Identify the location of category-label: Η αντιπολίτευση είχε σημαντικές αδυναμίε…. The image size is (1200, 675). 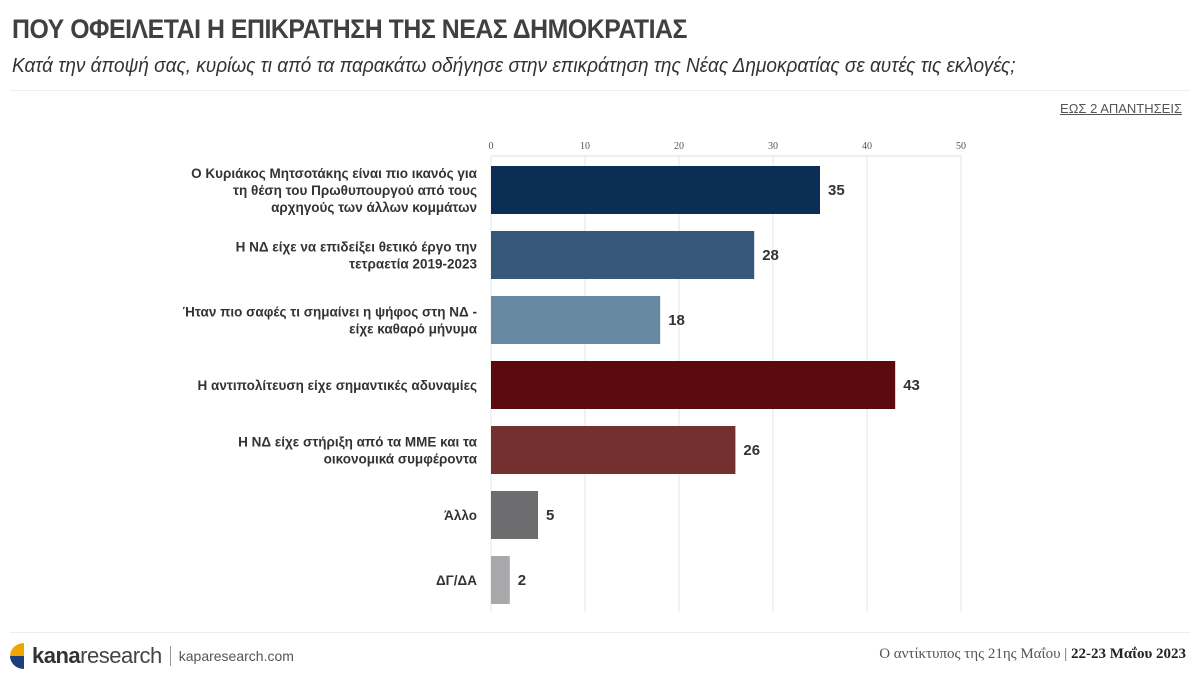
(337, 385).